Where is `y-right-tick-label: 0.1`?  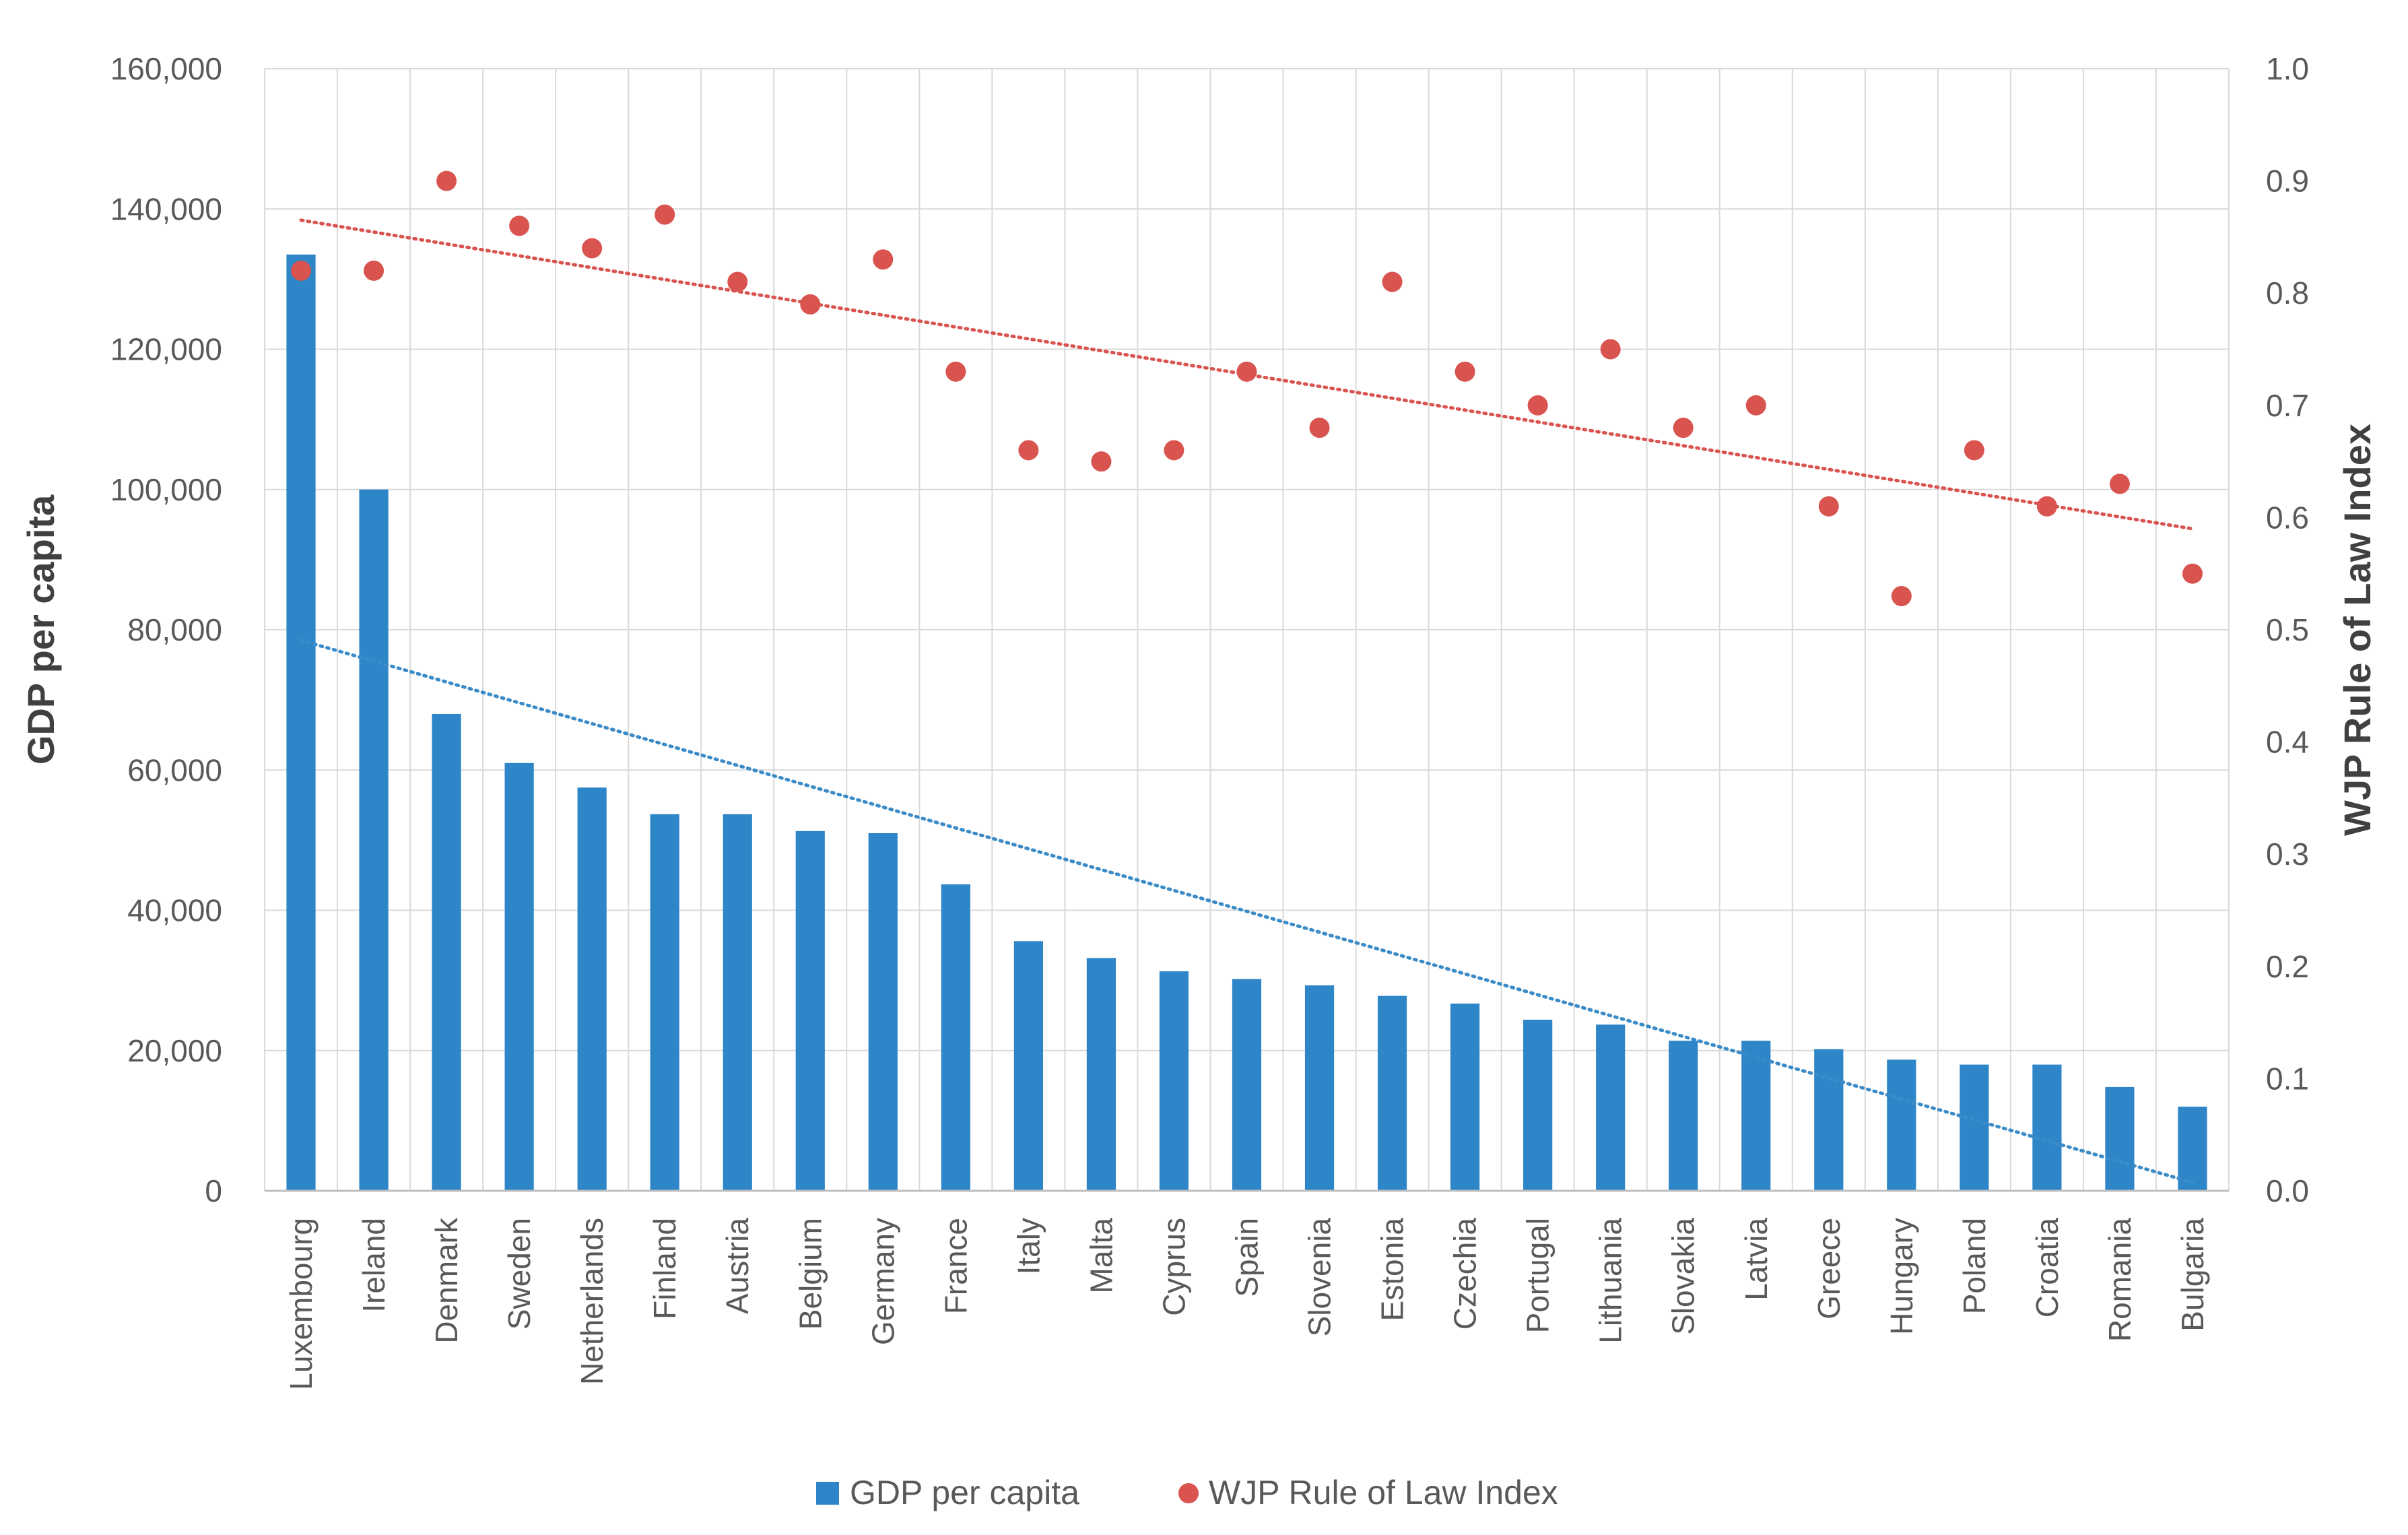
y-right-tick-label: 0.1 is located at coordinates (2287, 1078).